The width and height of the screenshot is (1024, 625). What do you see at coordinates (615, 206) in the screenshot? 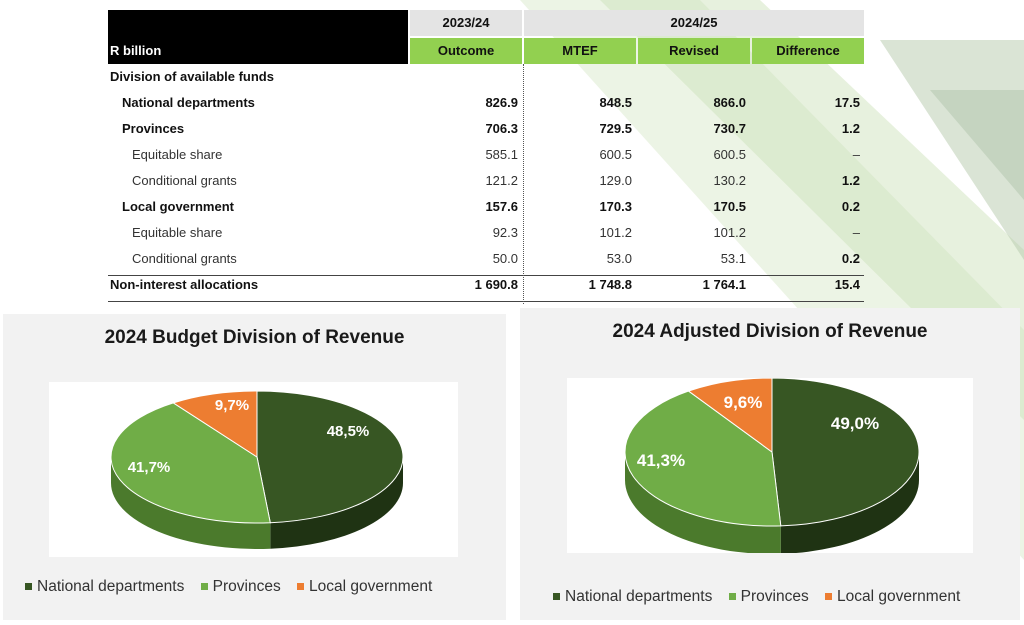
I see `cell-mtef: 170.3` at bounding box center [615, 206].